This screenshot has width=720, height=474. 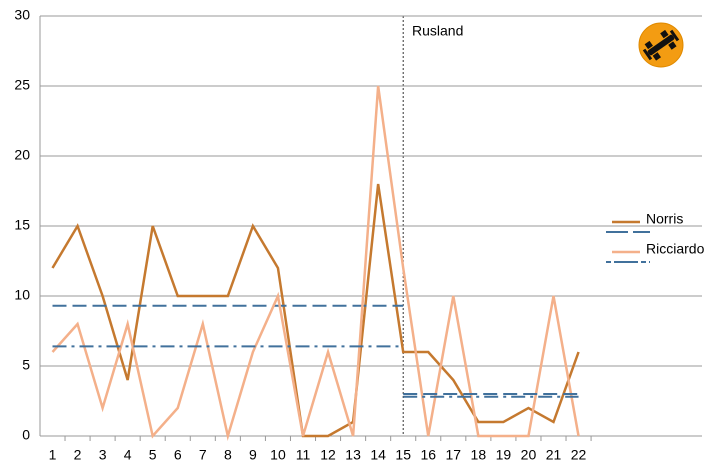 What do you see at coordinates (26, 365) in the screenshot?
I see `y-tick-label: 5` at bounding box center [26, 365].